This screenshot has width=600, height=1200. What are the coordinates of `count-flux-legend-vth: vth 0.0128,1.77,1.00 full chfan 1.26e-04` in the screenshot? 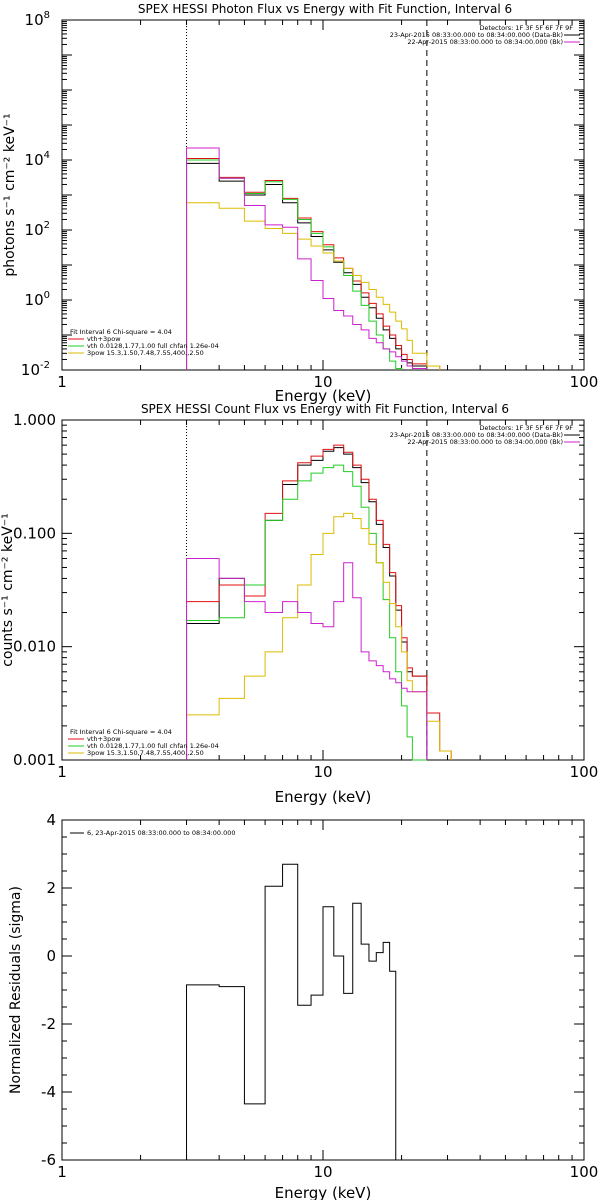 It's located at (153, 746).